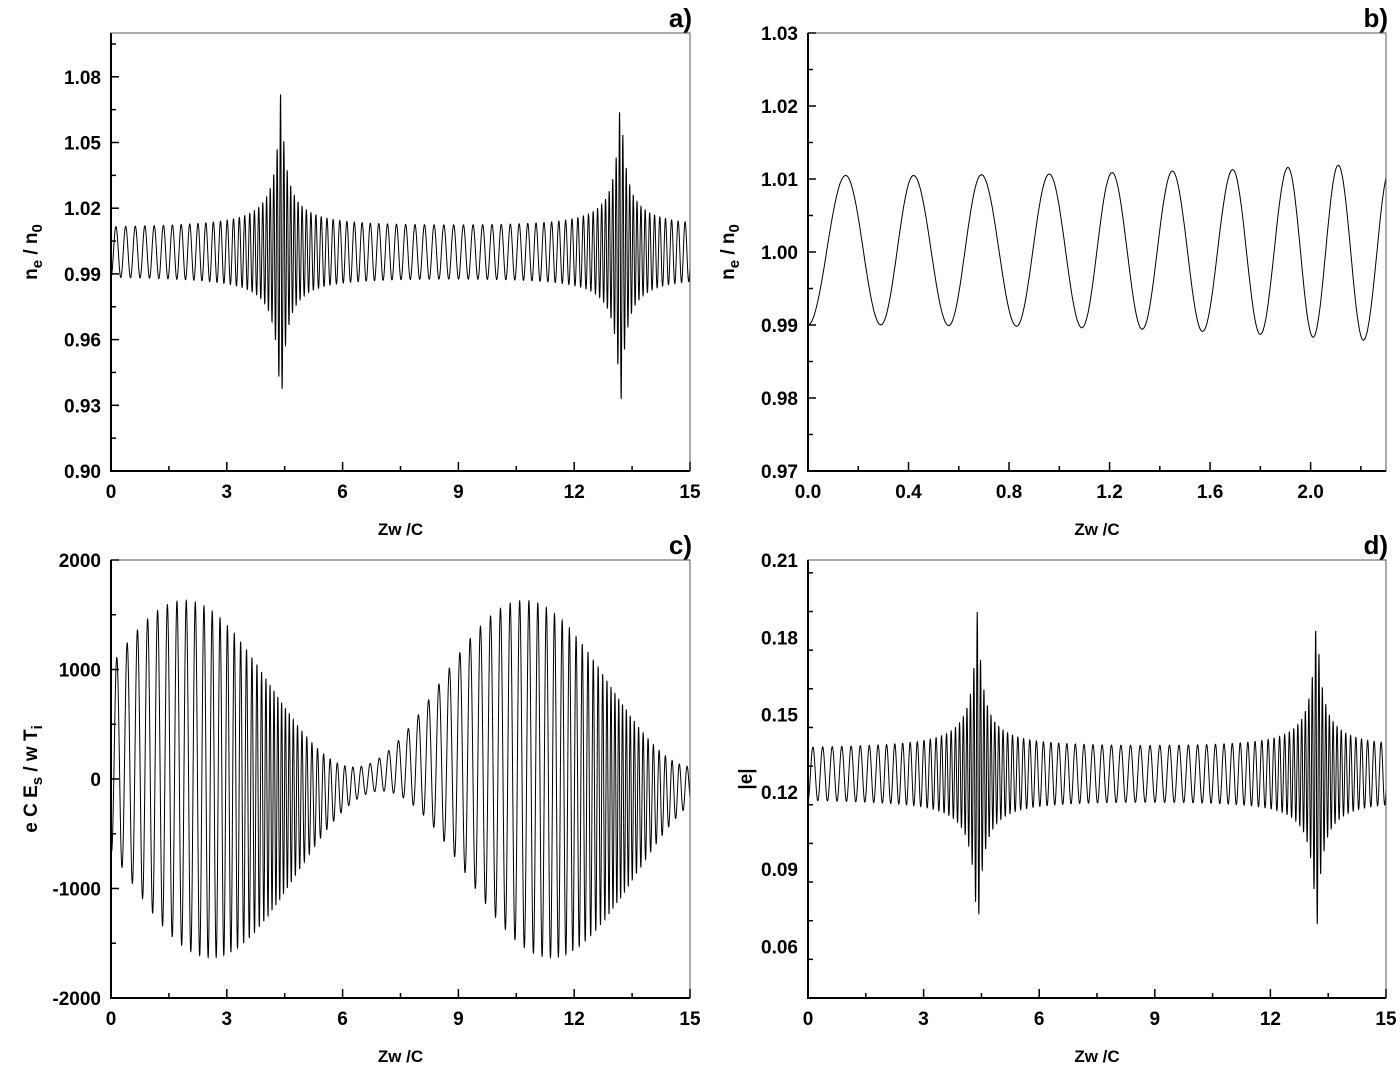  Describe the element at coordinates (779, 253) in the screenshot. I see `y-tick-label: 1.00` at that location.